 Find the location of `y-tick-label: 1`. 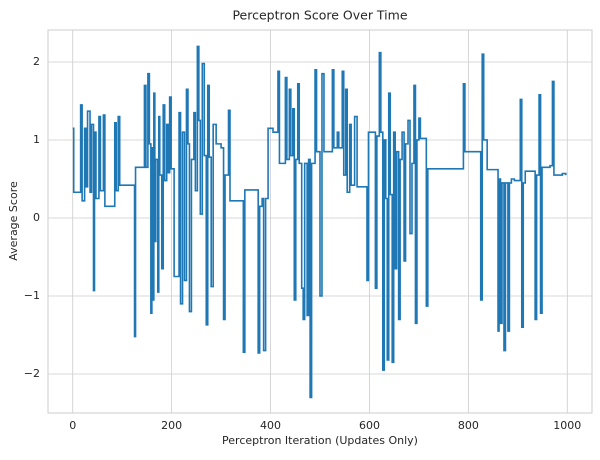

y-tick-label: 1 is located at coordinates (36, 139).